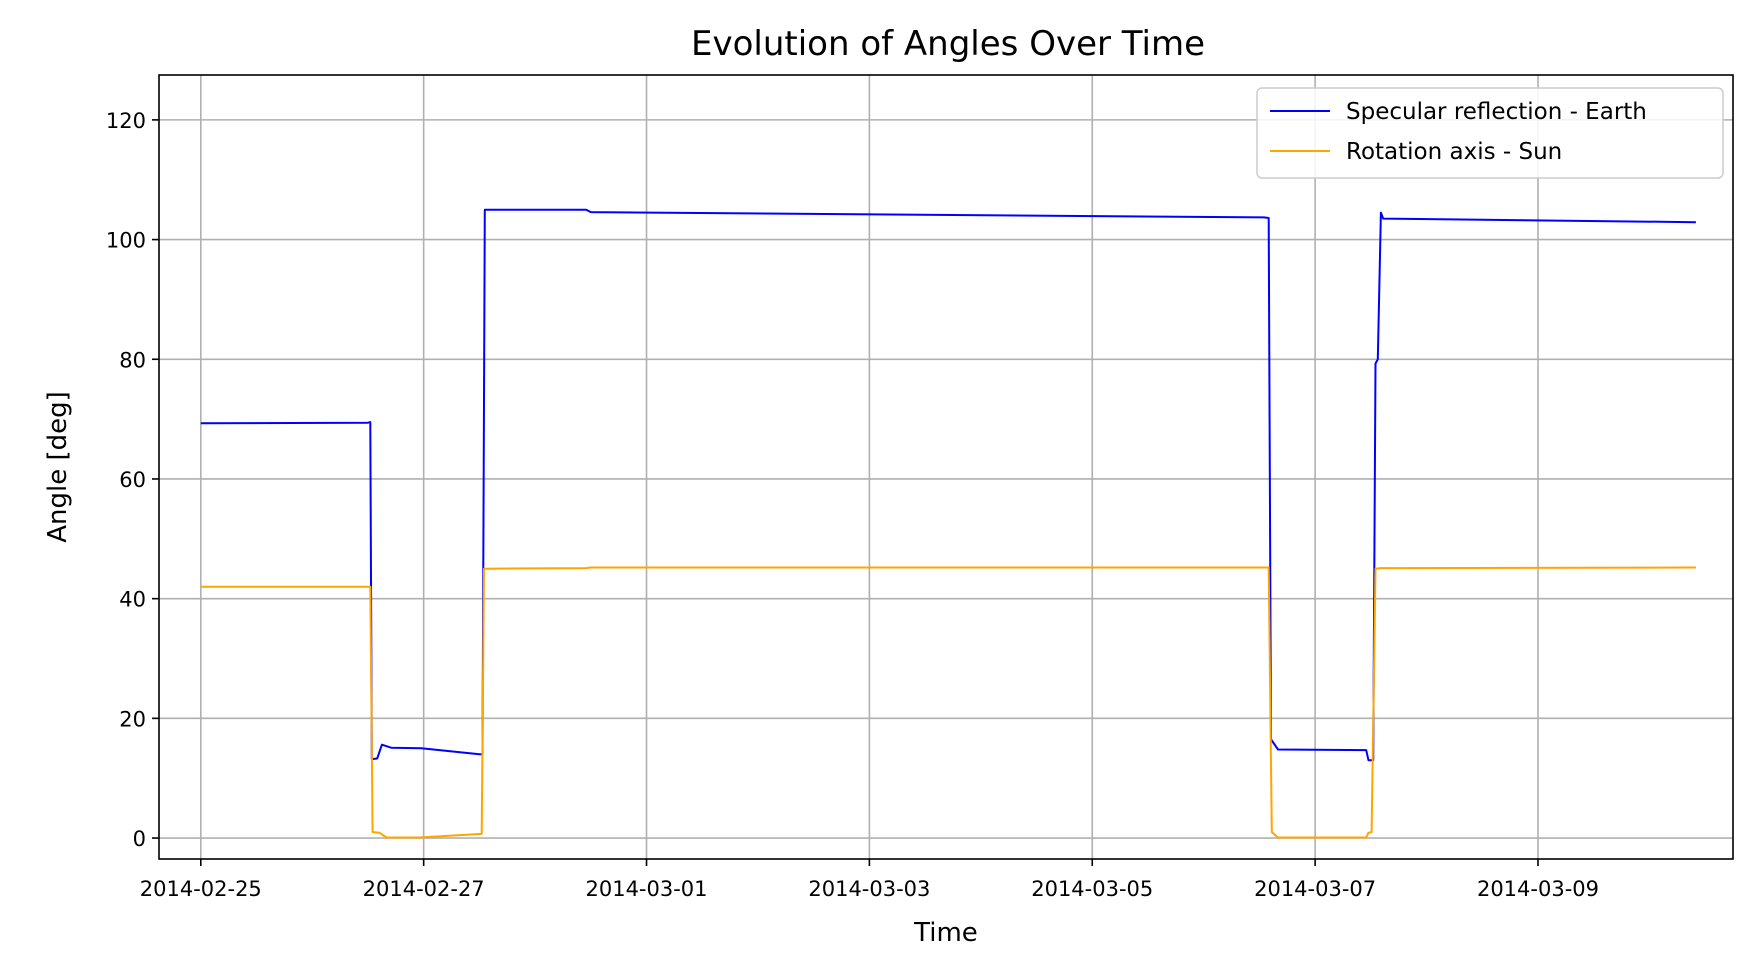 The width and height of the screenshot is (1762, 970). Describe the element at coordinates (201, 889) in the screenshot. I see `x-tick-label: 2014-02-25` at that location.